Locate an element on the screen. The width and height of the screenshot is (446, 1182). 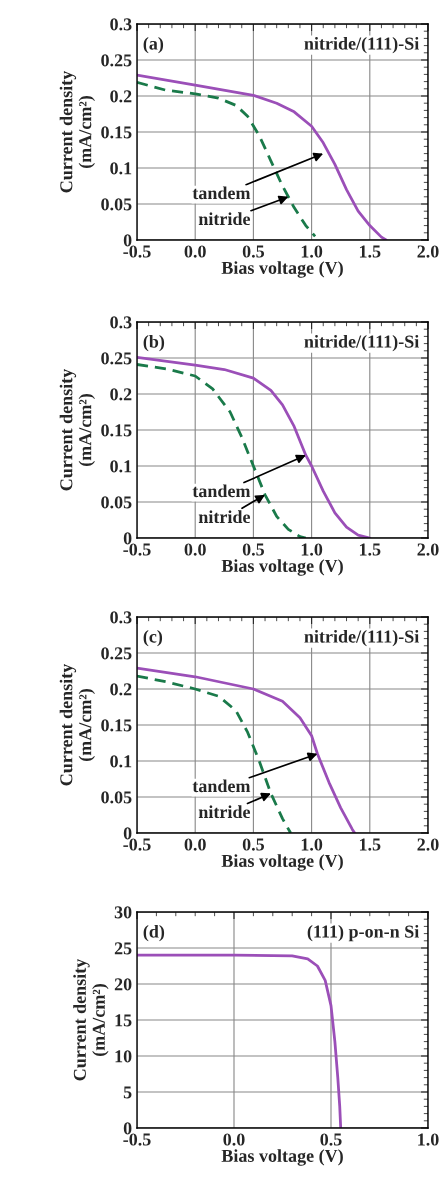
y-tick-label: 30 is located at coordinates (123, 912).